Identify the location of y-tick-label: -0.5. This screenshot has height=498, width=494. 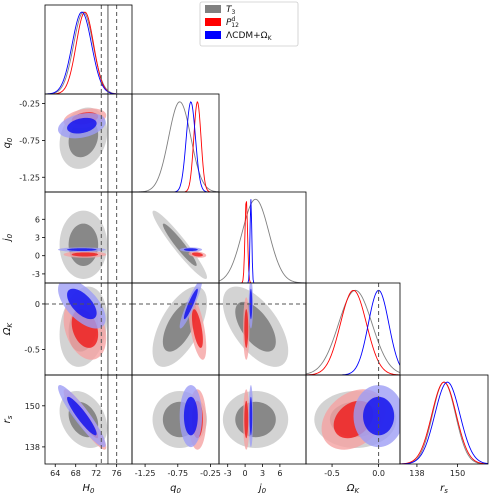
(32, 349).